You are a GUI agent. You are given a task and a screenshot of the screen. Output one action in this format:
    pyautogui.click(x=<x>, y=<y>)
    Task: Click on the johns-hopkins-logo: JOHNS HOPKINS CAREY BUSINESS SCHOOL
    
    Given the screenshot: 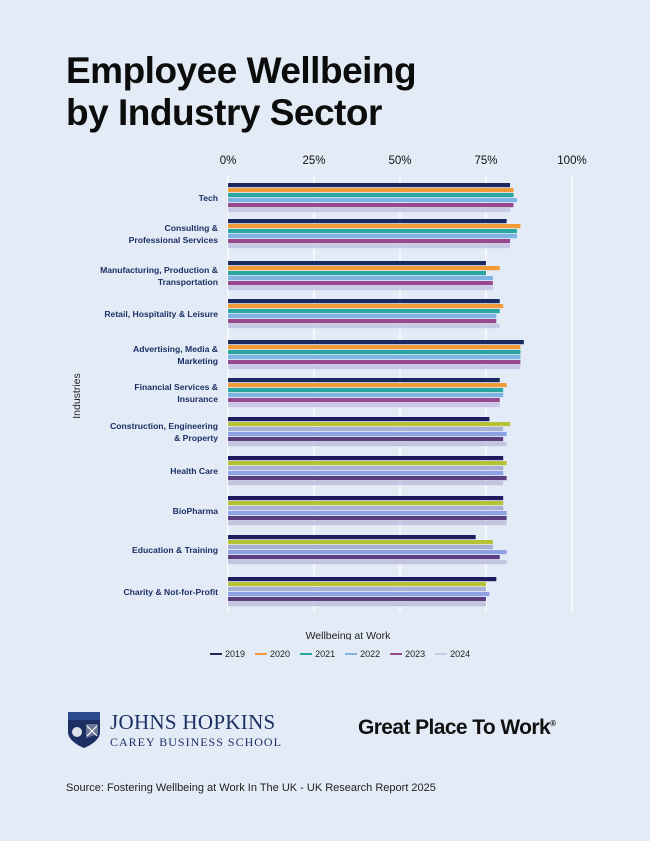 What is the action you would take?
    pyautogui.click(x=174, y=730)
    